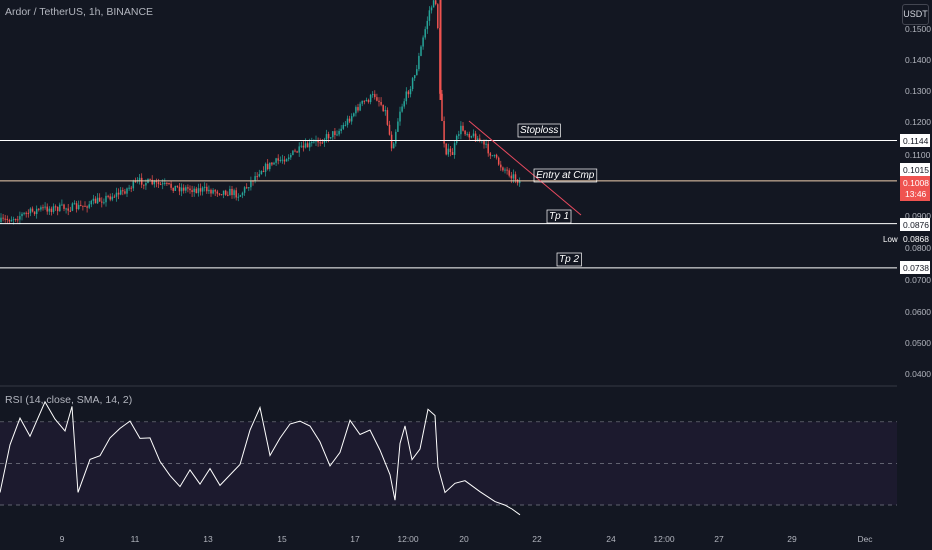 The image size is (932, 550). Describe the element at coordinates (79, 12) in the screenshot. I see `symbol-title: Ardor / TetherUS, 1h, BINANCE` at that location.